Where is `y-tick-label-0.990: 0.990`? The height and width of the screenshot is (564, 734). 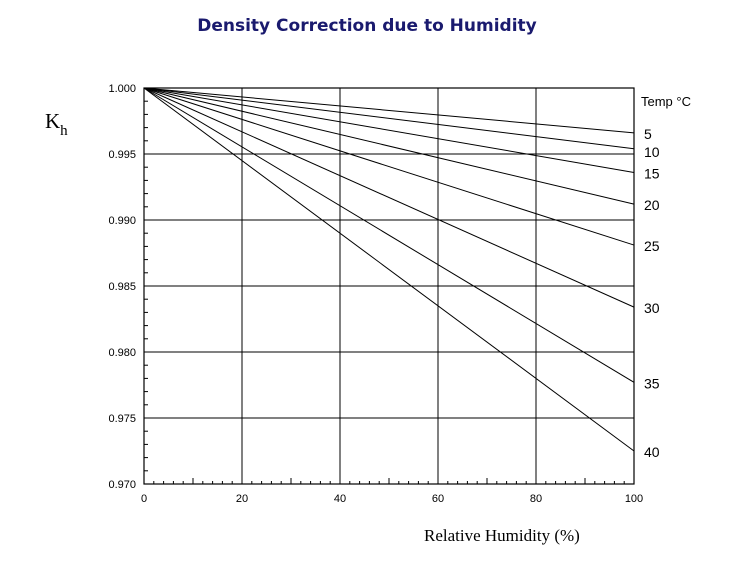
y-tick-label-0.990: 0.990 is located at coordinates (122, 221).